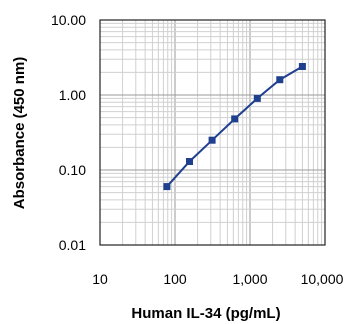 This screenshot has height=324, width=351. I want to click on y-tick-label-3: 0.01, so click(72, 245).